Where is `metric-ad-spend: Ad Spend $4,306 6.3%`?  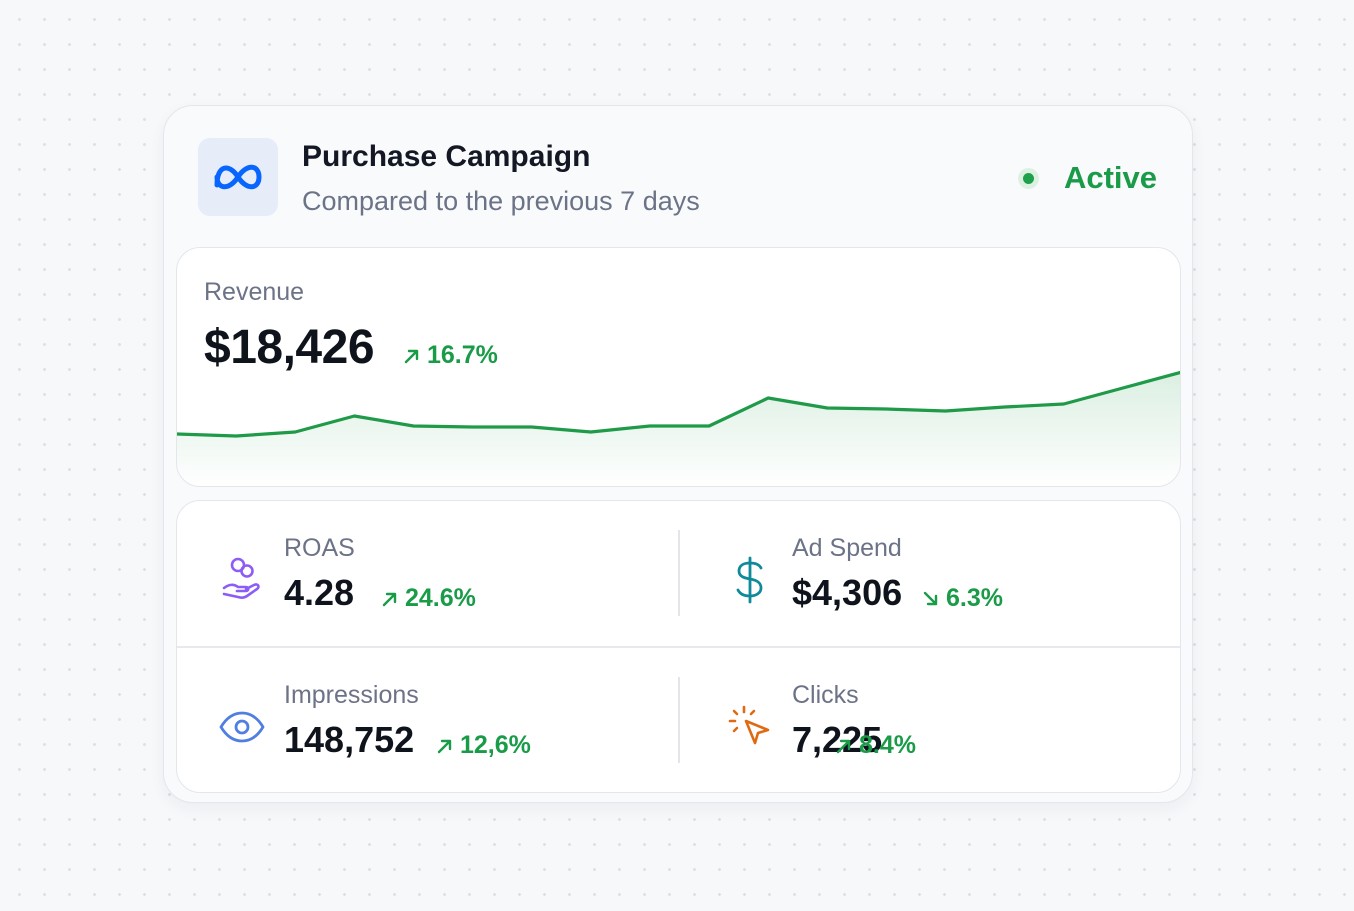 metric-ad-spend: Ad Spend $4,306 6.3% is located at coordinates (942, 584).